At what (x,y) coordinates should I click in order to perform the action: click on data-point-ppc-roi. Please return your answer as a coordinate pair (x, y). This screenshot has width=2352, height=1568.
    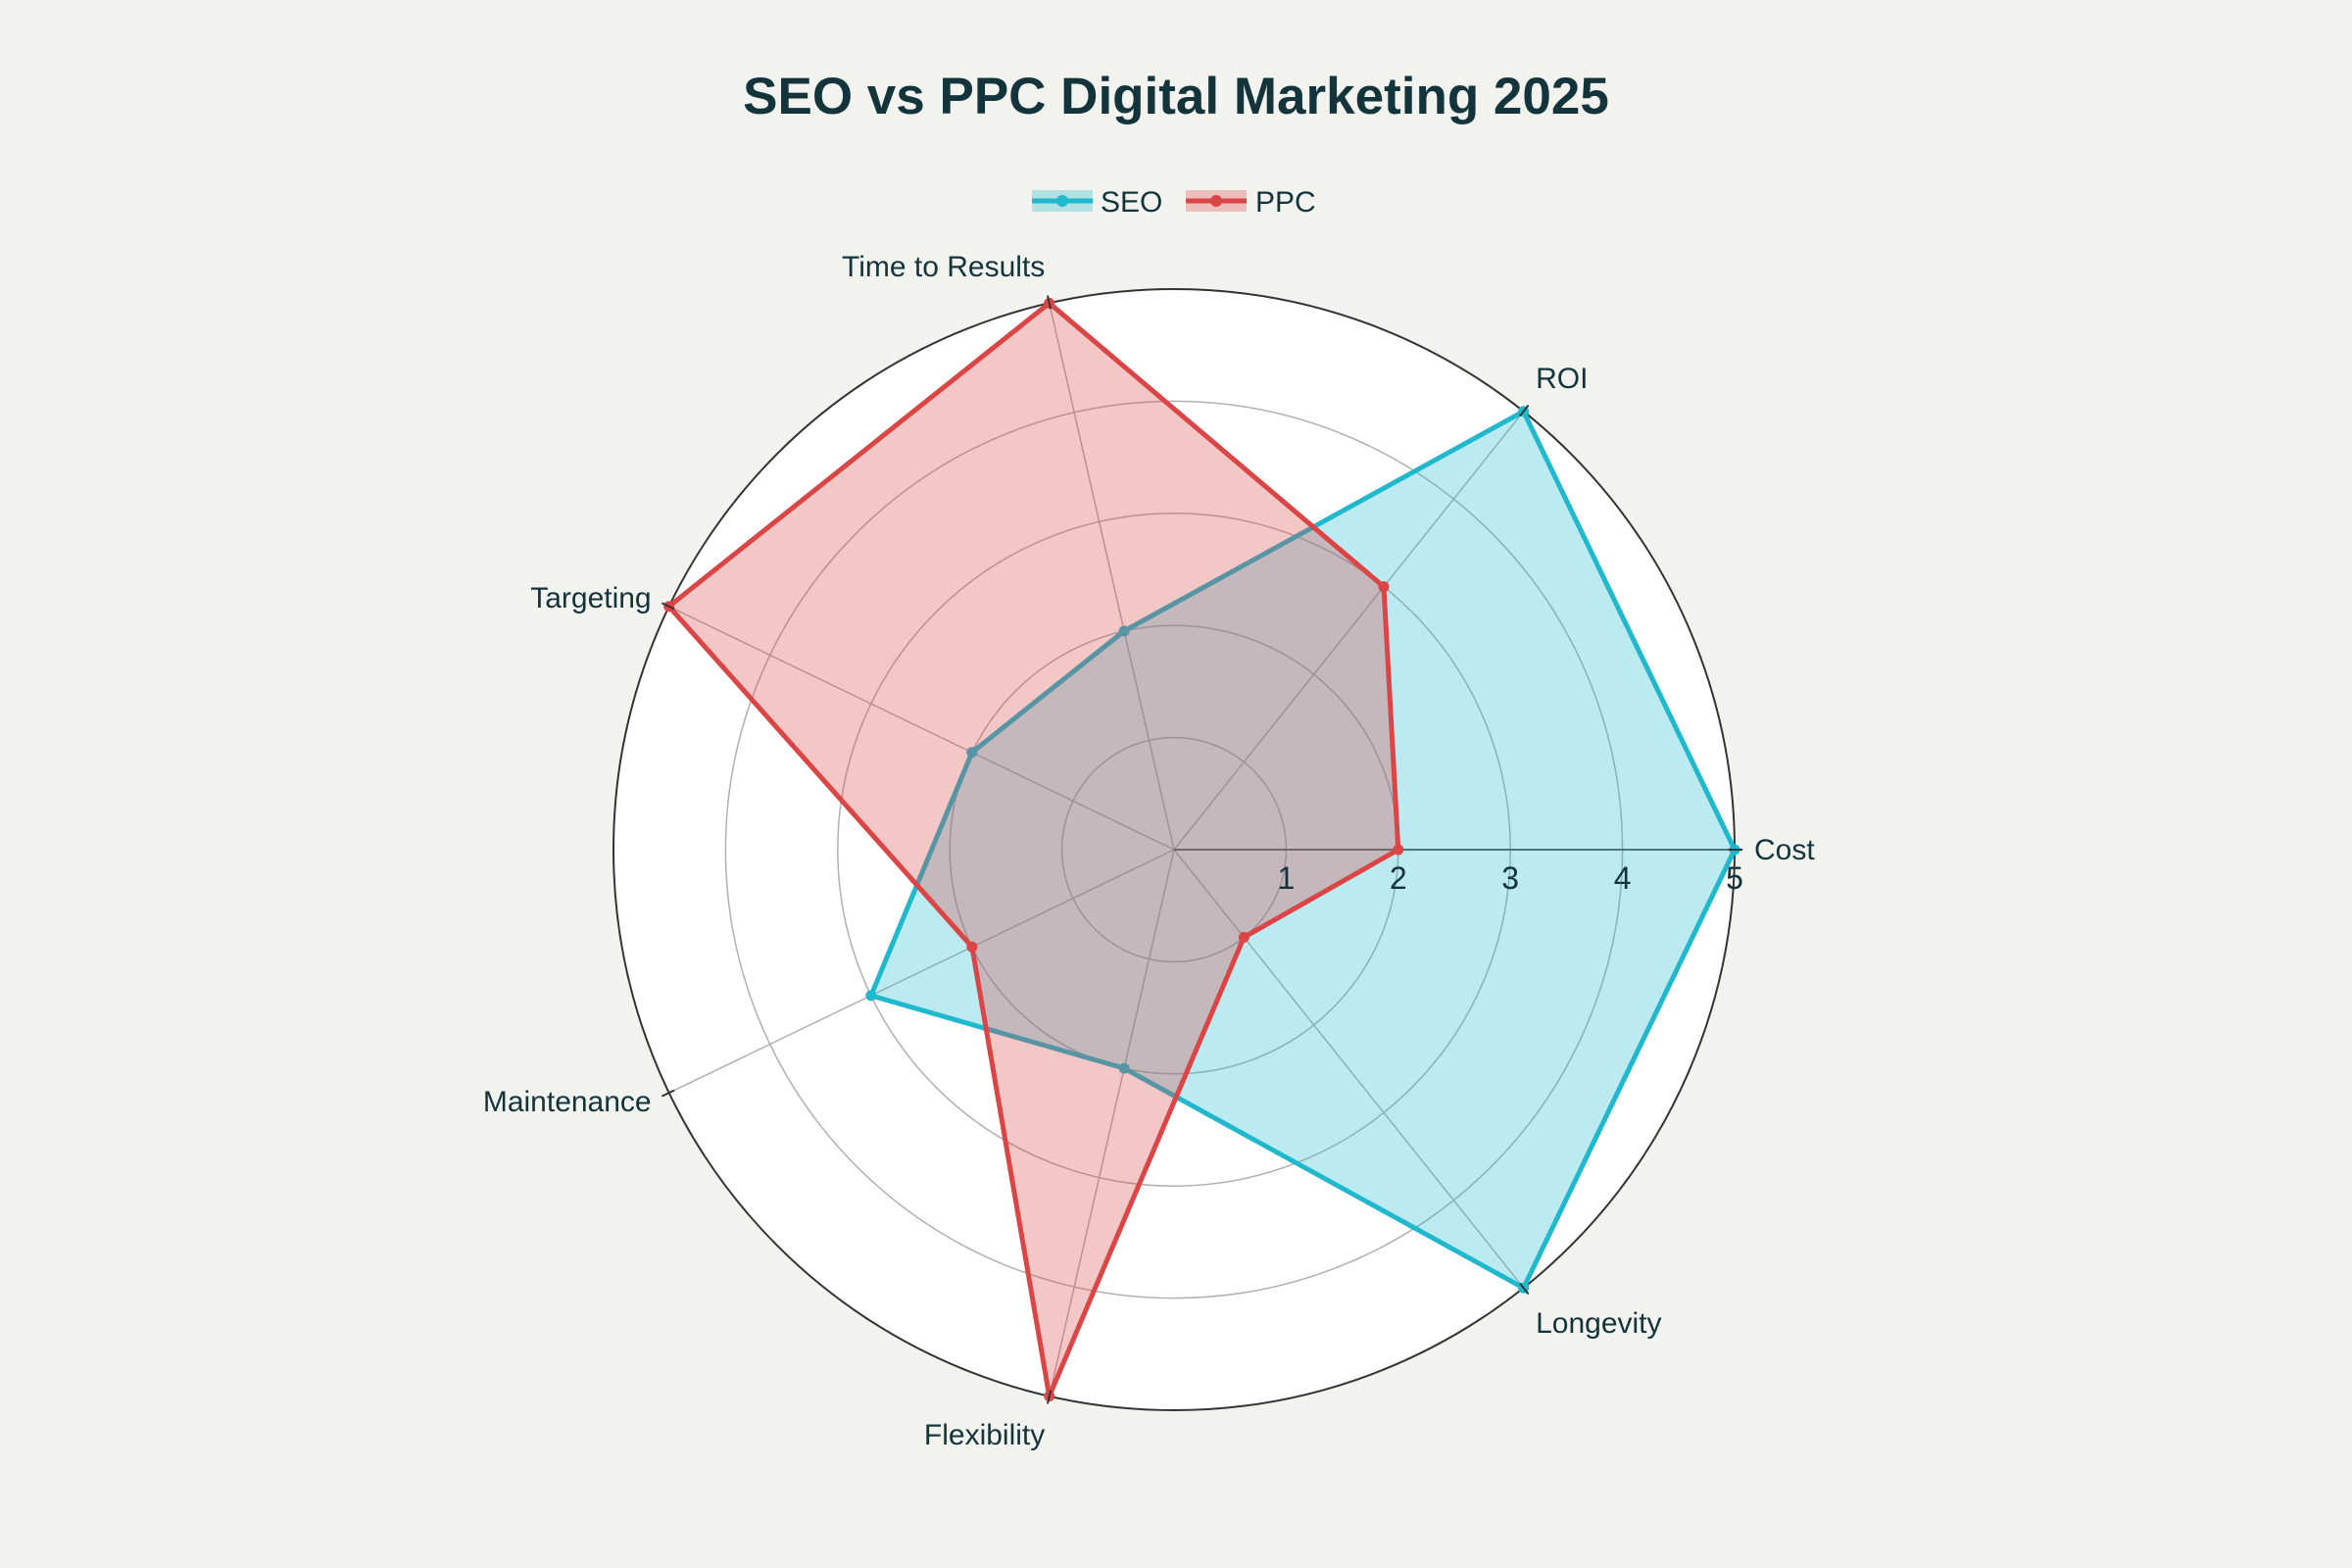
    Looking at the image, I should click on (1384, 587).